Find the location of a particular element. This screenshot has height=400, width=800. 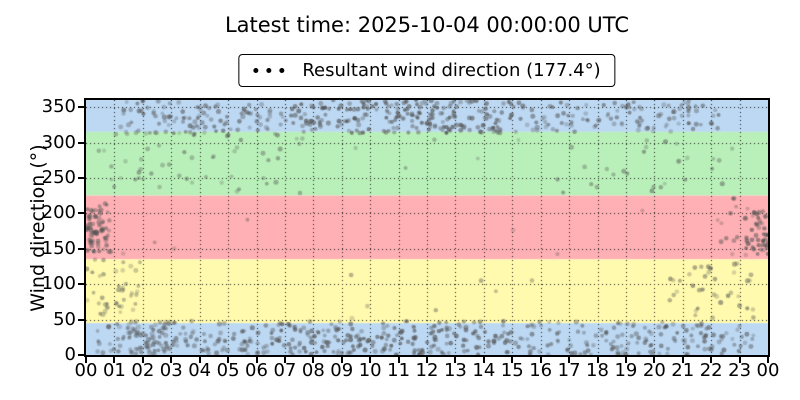

y-tick-label: 250 is located at coordinates (58, 177).